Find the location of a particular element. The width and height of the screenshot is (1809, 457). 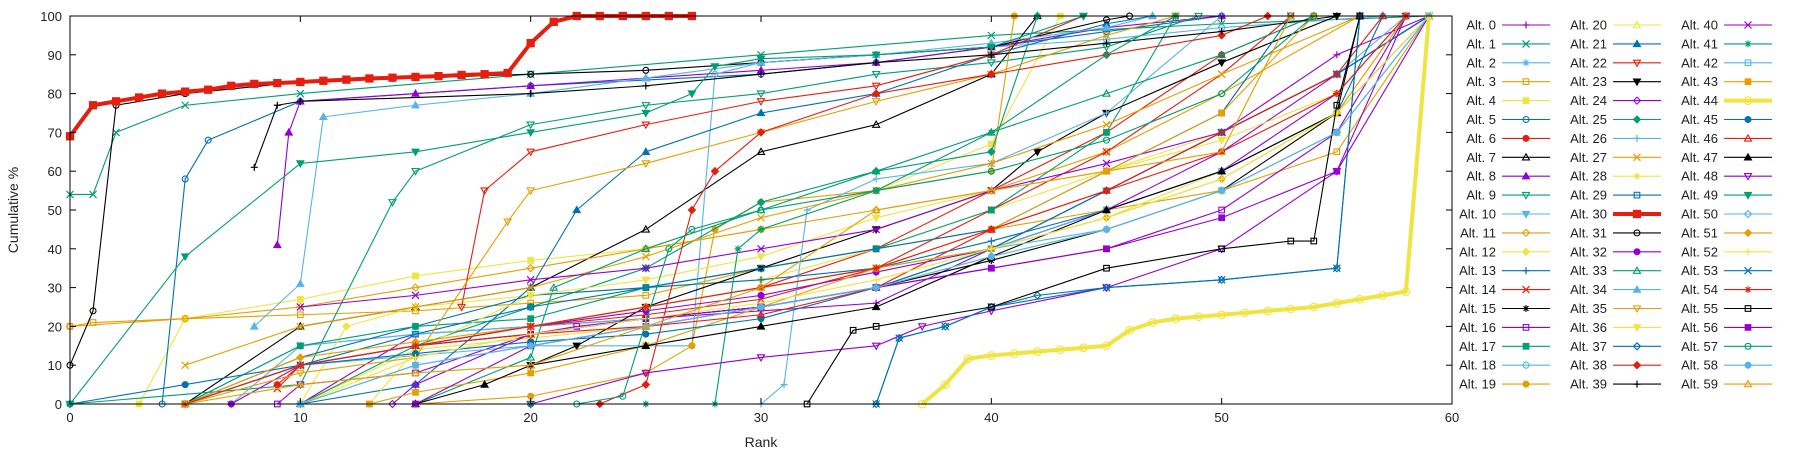

legend-label: Alt. 2 is located at coordinates (1481, 62).